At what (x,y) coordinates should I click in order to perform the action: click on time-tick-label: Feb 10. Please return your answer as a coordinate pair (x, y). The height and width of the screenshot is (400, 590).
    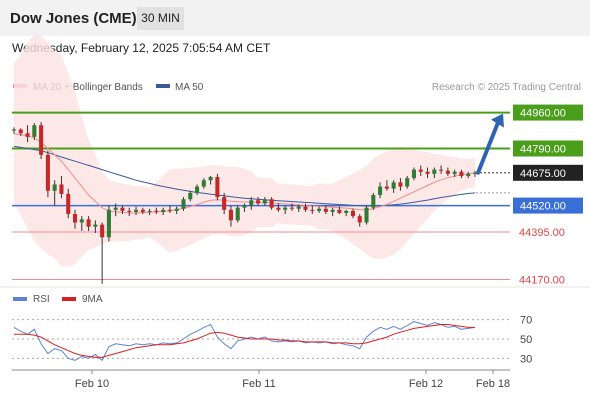
    Looking at the image, I should click on (92, 384).